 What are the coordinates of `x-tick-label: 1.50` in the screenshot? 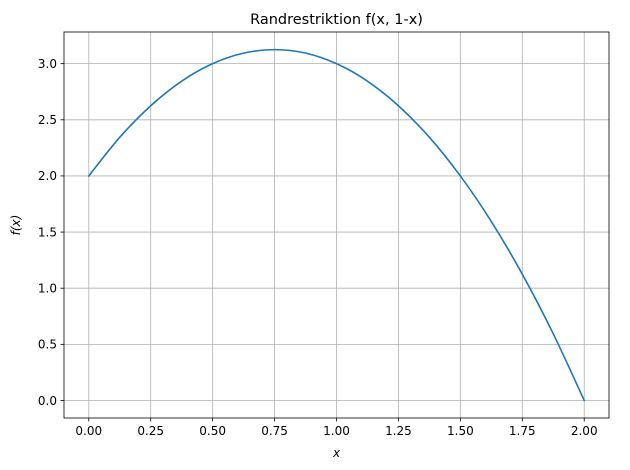 It's located at (460, 431).